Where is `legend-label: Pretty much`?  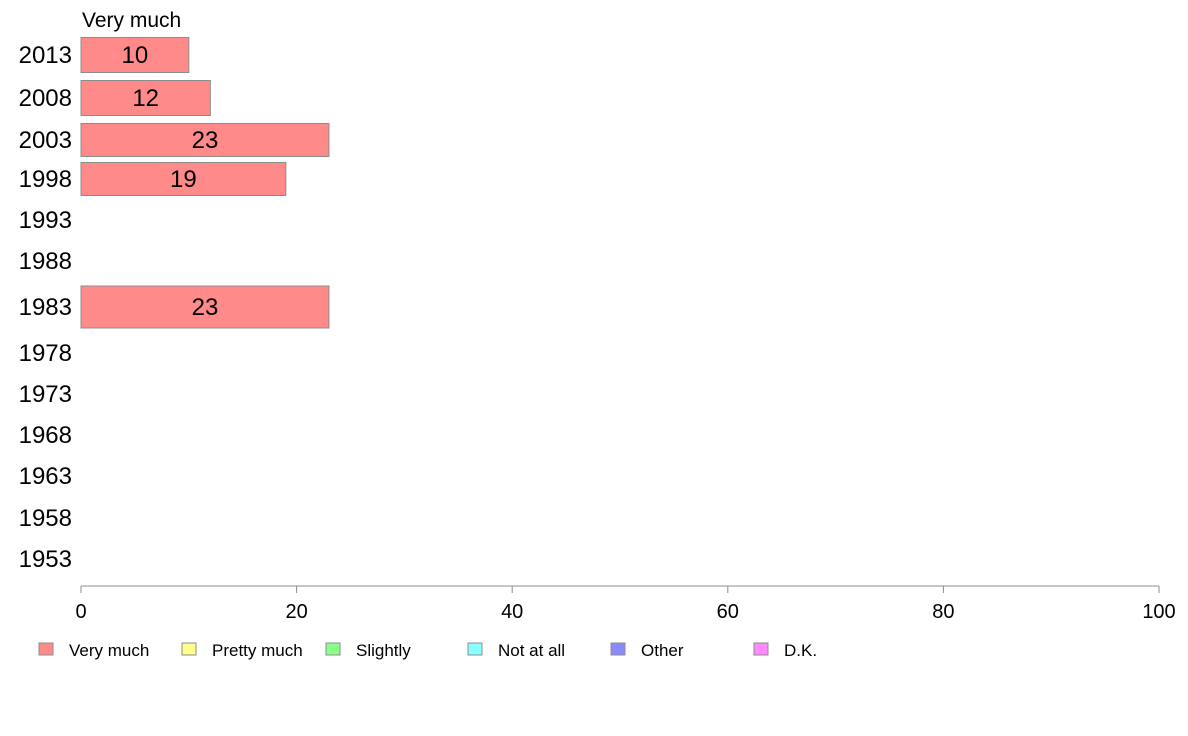
legend-label: Pretty much is located at coordinates (257, 650).